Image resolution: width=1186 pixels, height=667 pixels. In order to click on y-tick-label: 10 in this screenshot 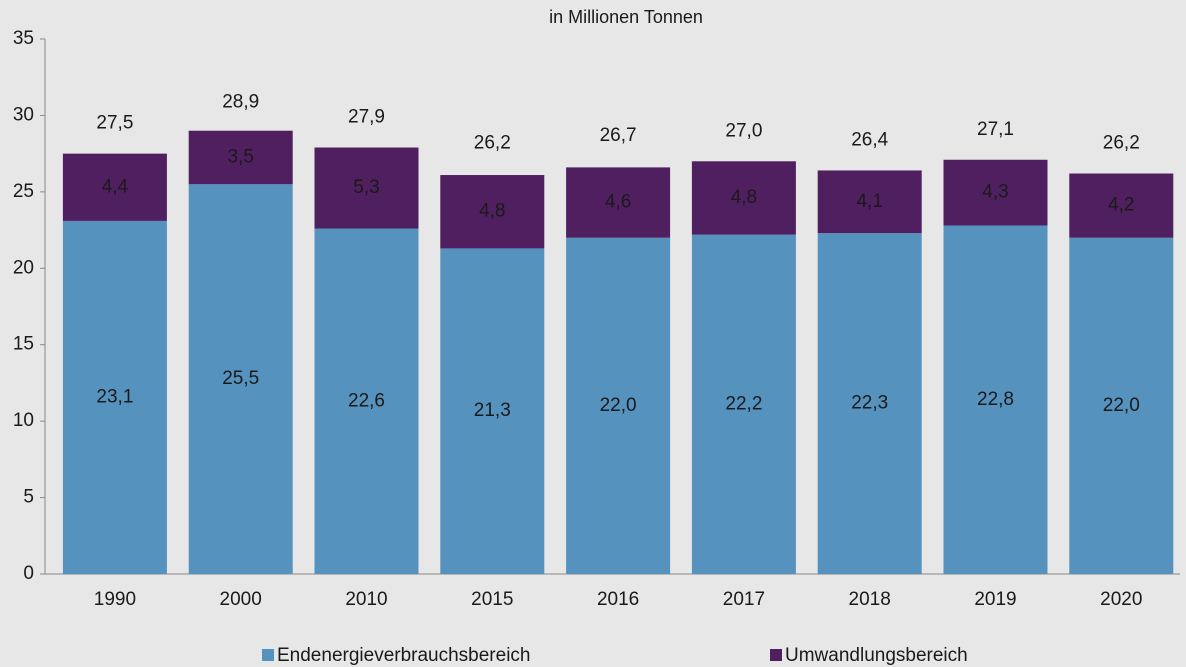, I will do `click(23, 420)`.